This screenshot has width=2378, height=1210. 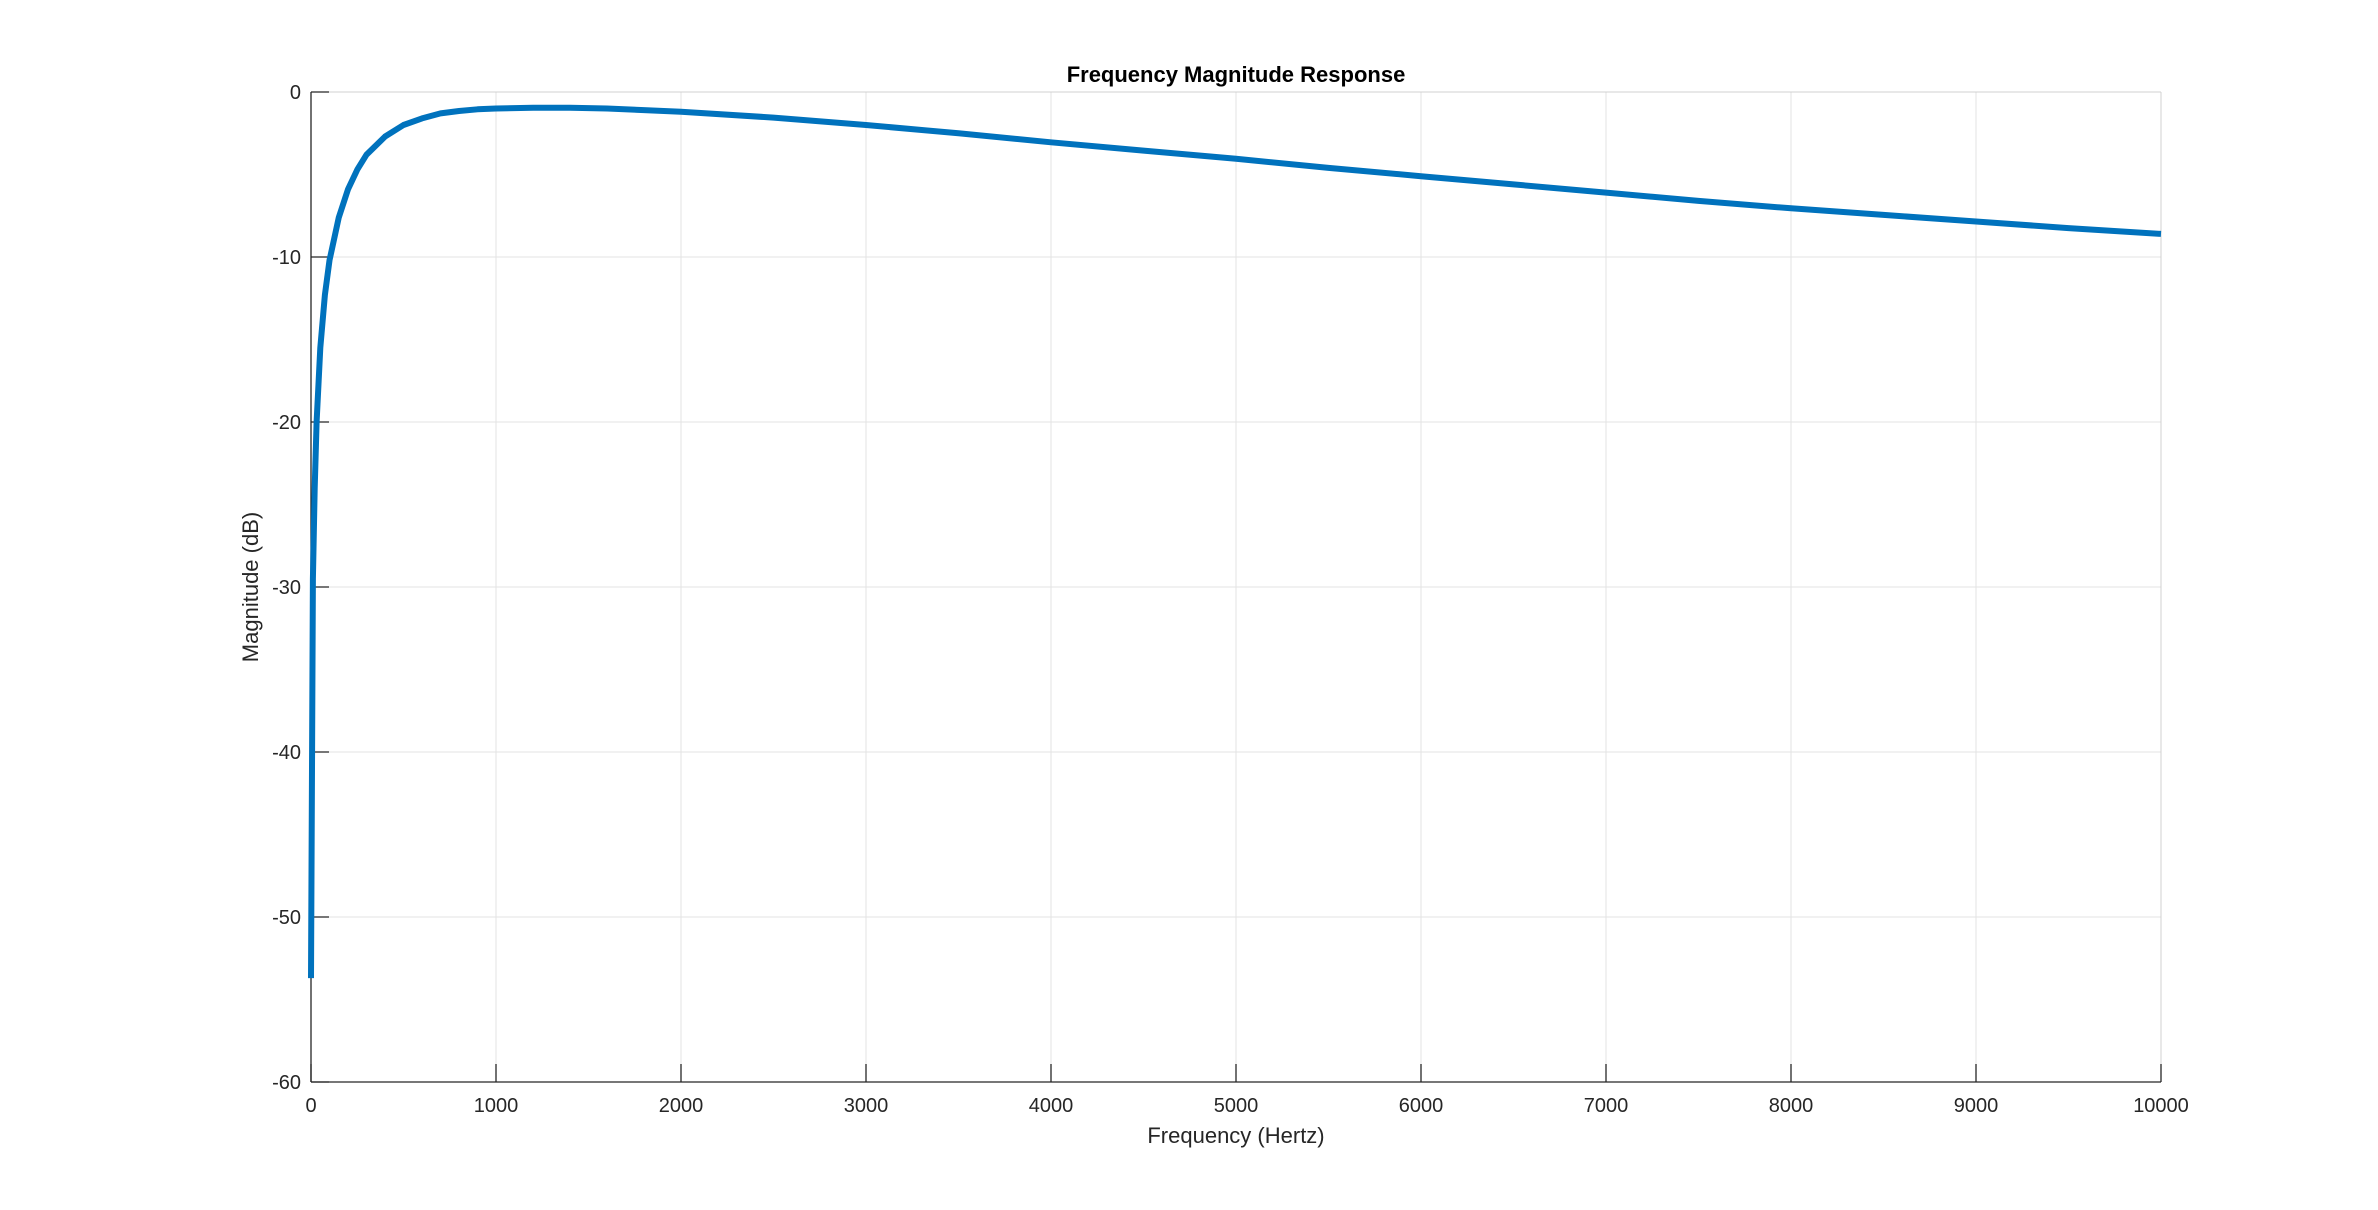 What do you see at coordinates (1235, 1135) in the screenshot?
I see `x-axis-label: Frequency (Hertz)` at bounding box center [1235, 1135].